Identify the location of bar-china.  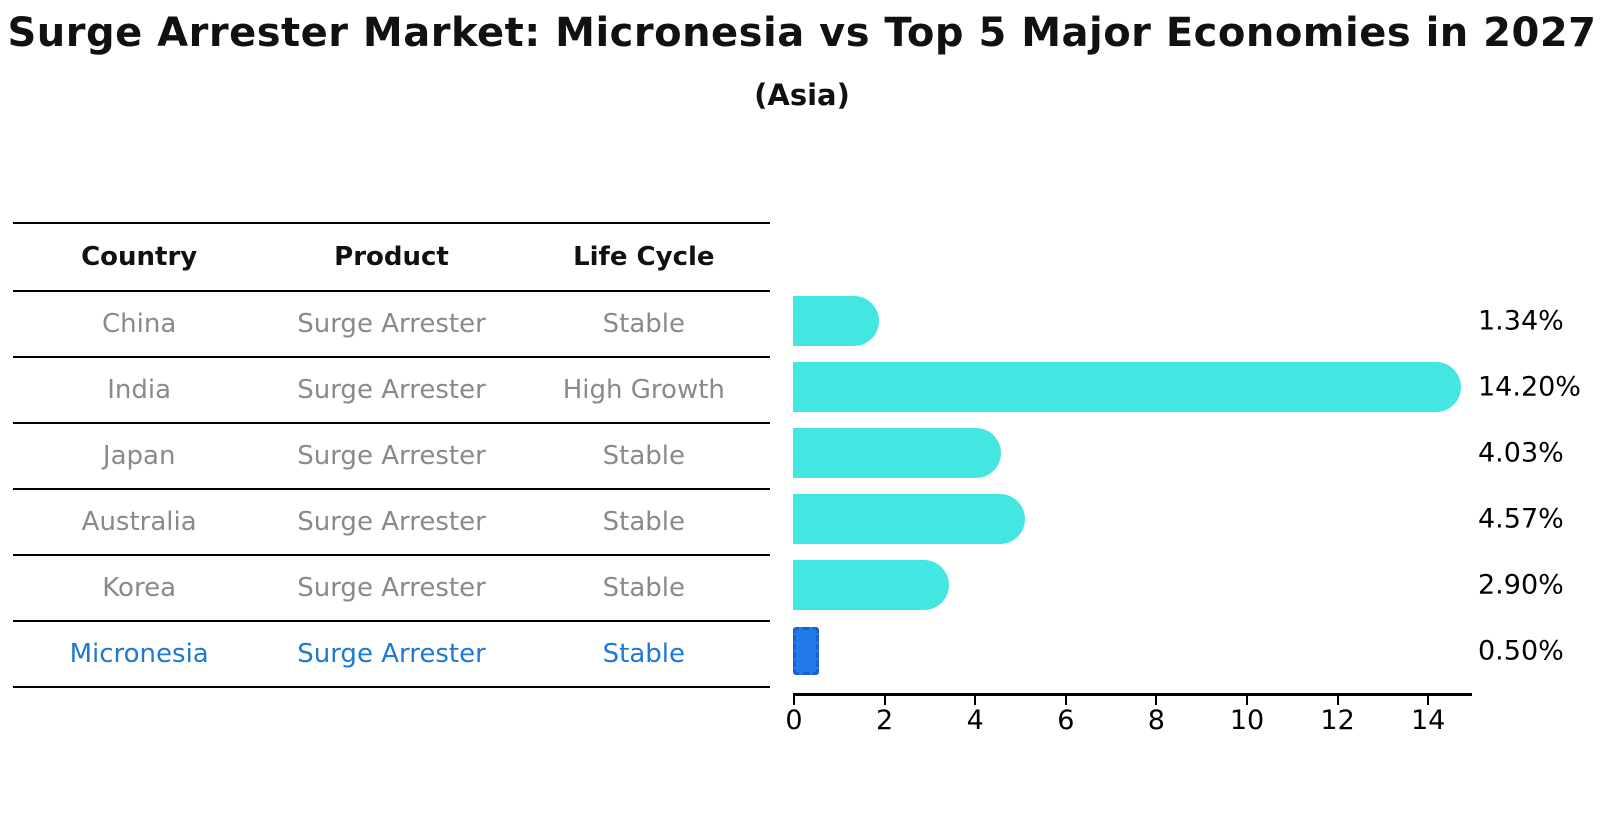
(836, 321).